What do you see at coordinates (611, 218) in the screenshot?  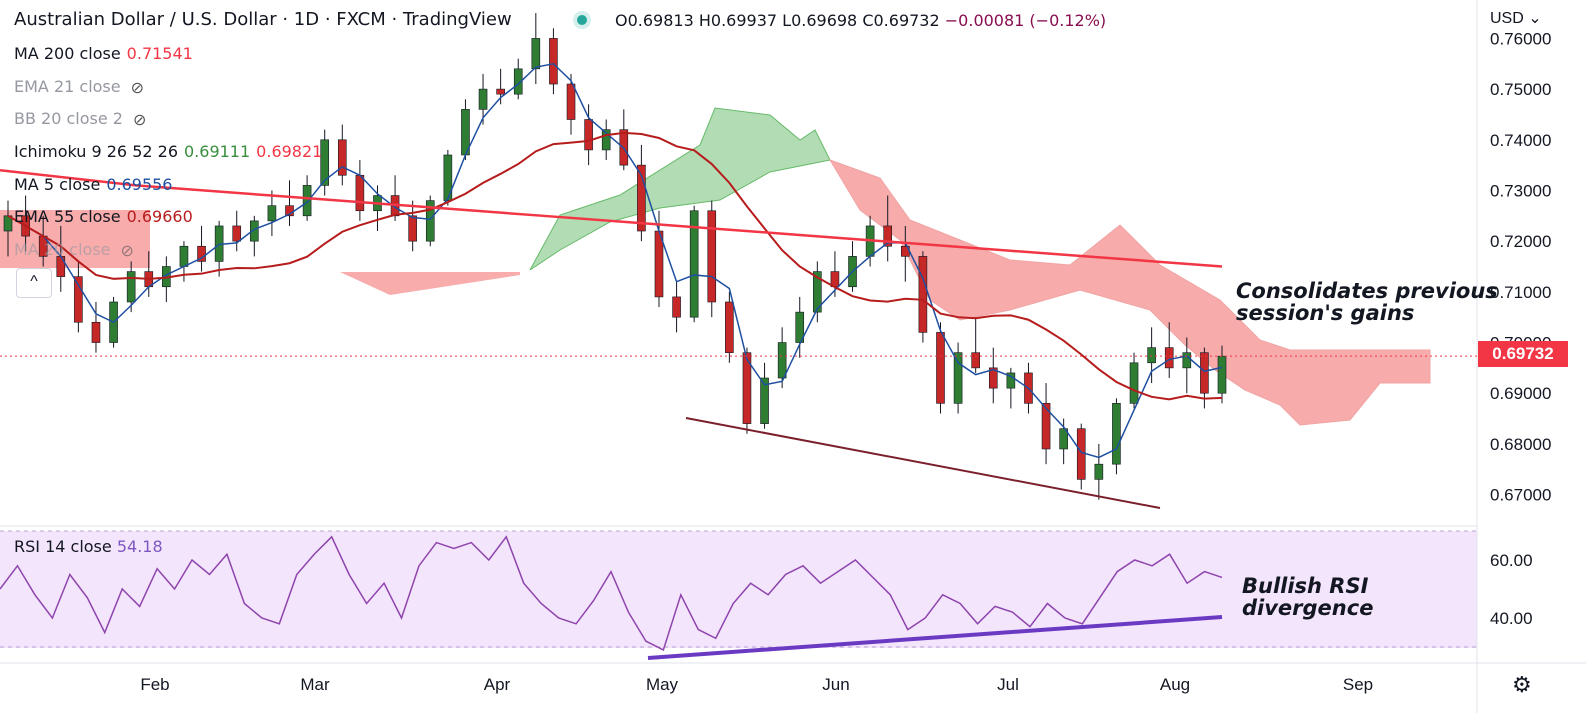 I see `ma200-line` at bounding box center [611, 218].